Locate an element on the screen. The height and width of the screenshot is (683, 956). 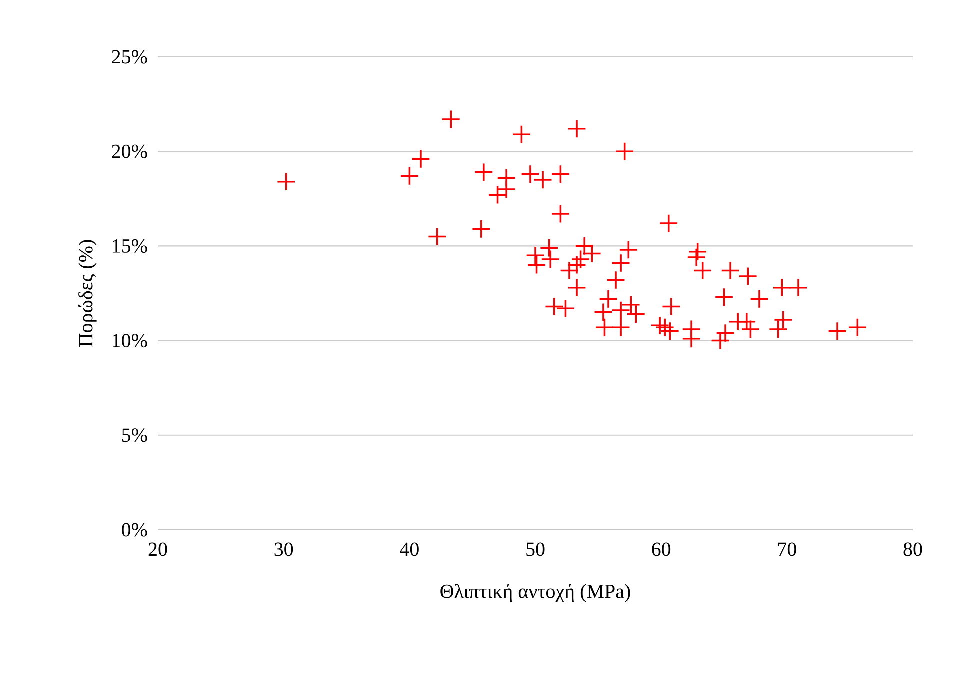
x-tick-label: 50 is located at coordinates (535, 549).